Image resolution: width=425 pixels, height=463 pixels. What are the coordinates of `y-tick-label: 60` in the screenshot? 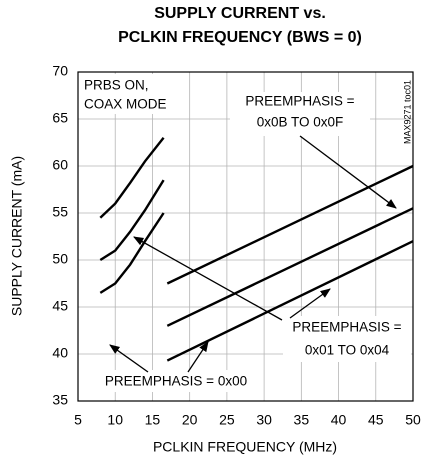 It's located at (60, 165).